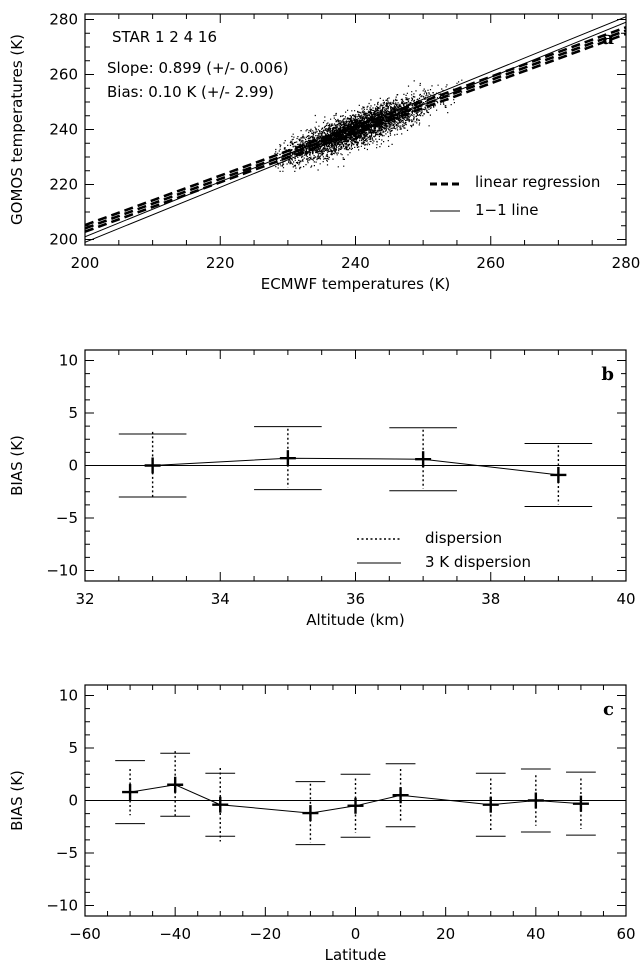 The image size is (642, 968). I want to click on panel-letter: b, so click(607, 374).